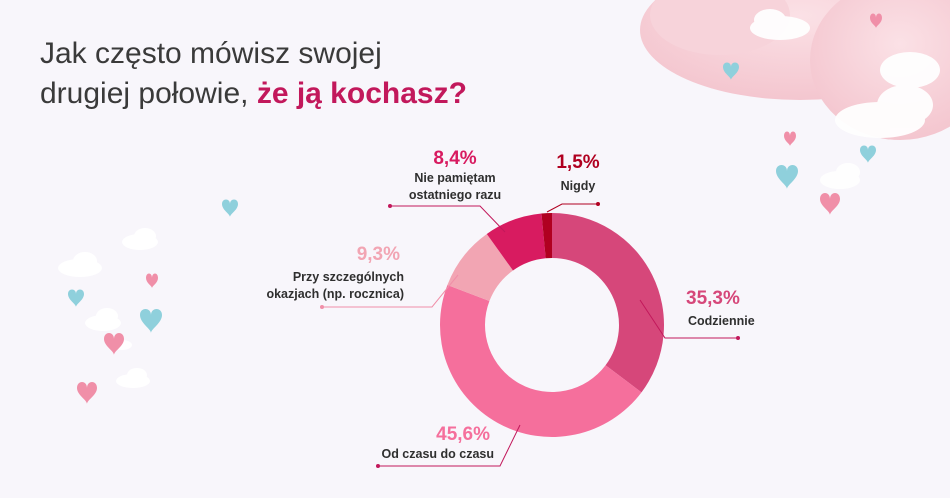  What do you see at coordinates (721, 321) in the screenshot?
I see `category-label-codziennie: Codziennie` at bounding box center [721, 321].